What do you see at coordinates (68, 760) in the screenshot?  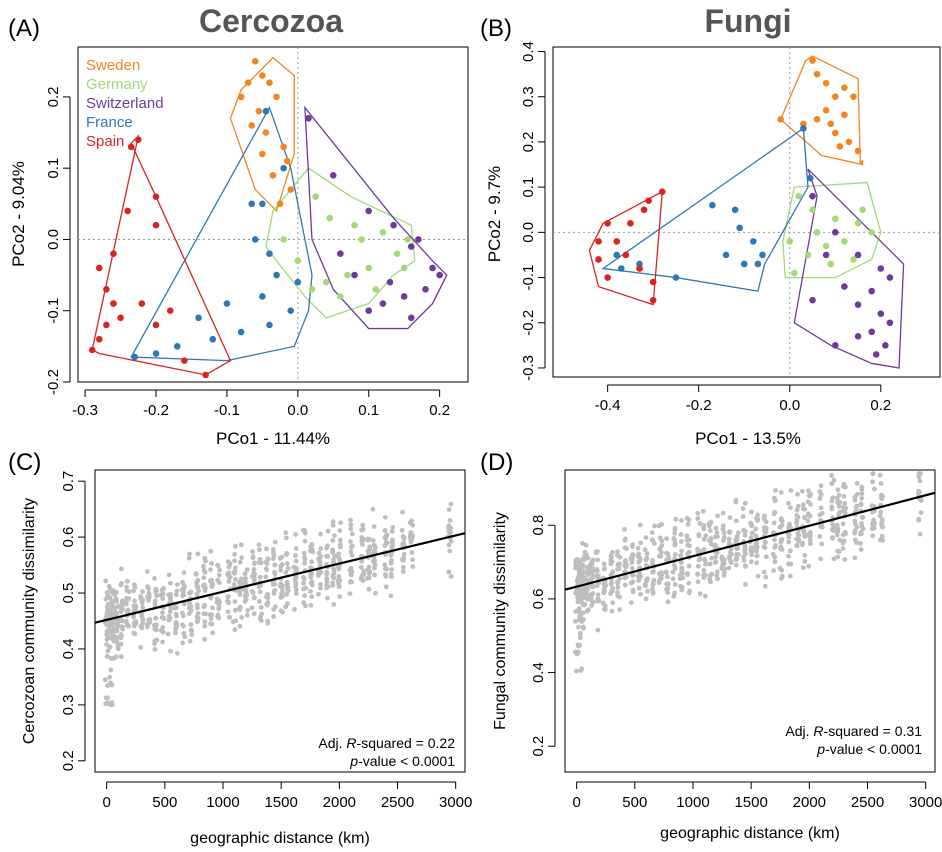 I see `y-tick-label: 0.2` at bounding box center [68, 760].